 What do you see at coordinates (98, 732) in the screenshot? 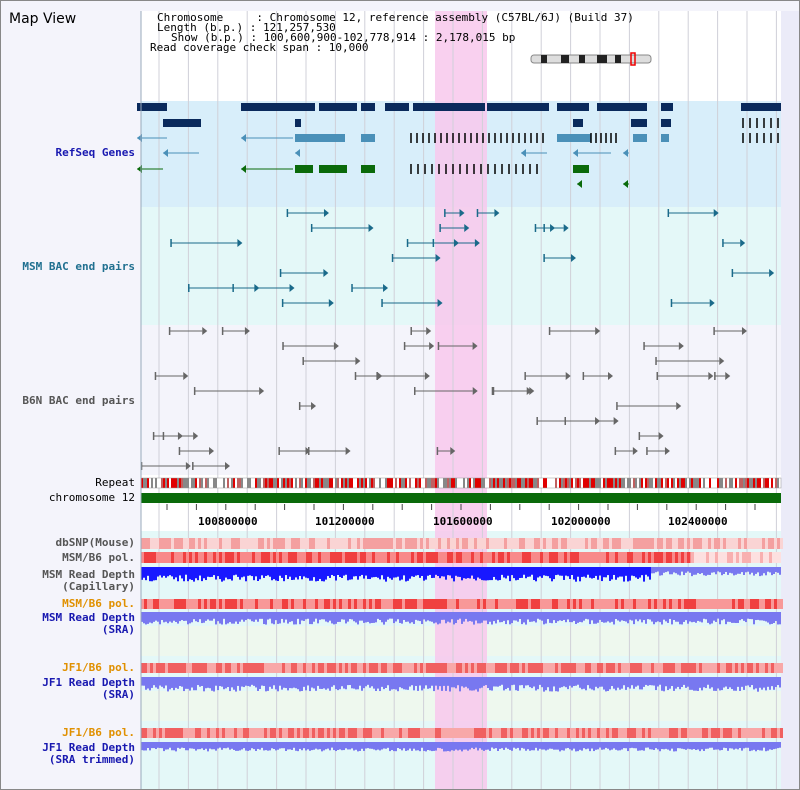
I see `track-label-jf1-pol-2: JF1/B6 pol.` at bounding box center [98, 732].